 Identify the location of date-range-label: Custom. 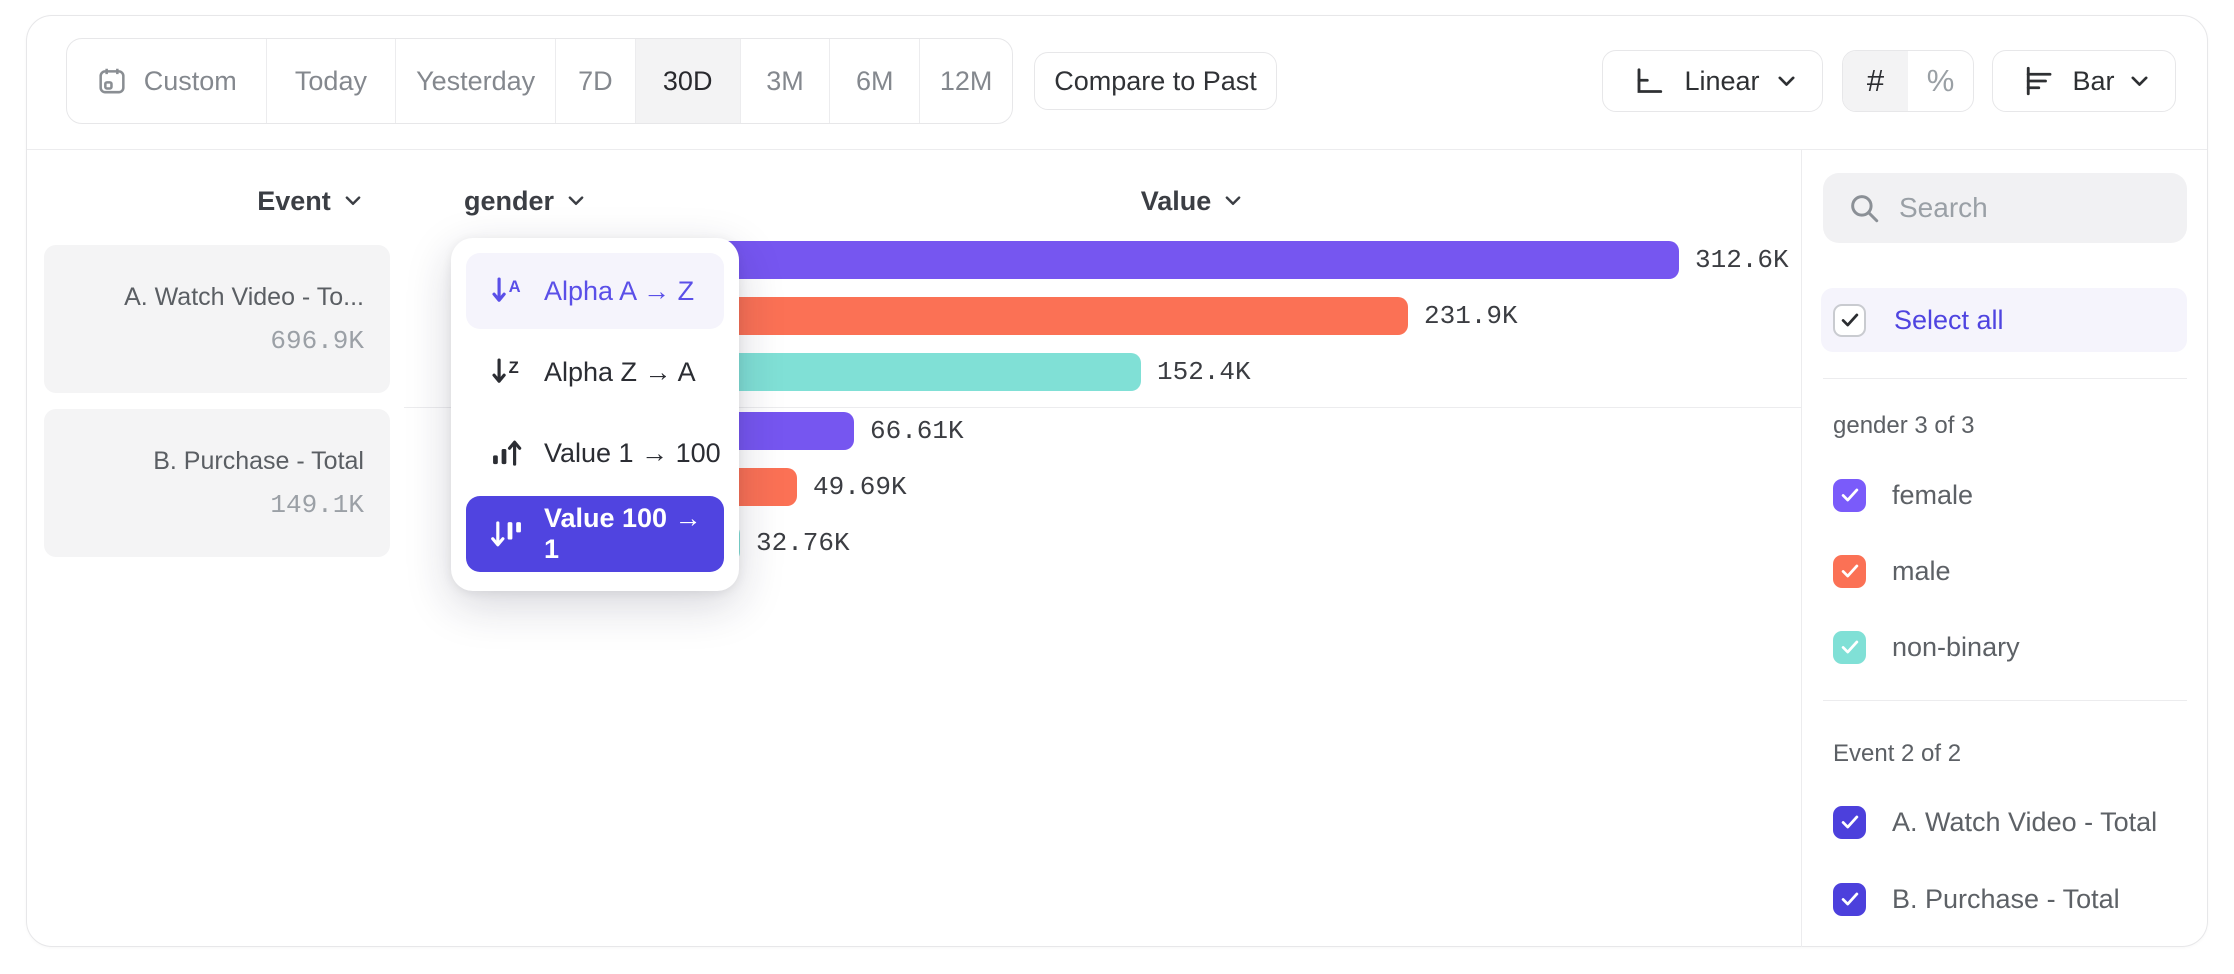
(190, 80).